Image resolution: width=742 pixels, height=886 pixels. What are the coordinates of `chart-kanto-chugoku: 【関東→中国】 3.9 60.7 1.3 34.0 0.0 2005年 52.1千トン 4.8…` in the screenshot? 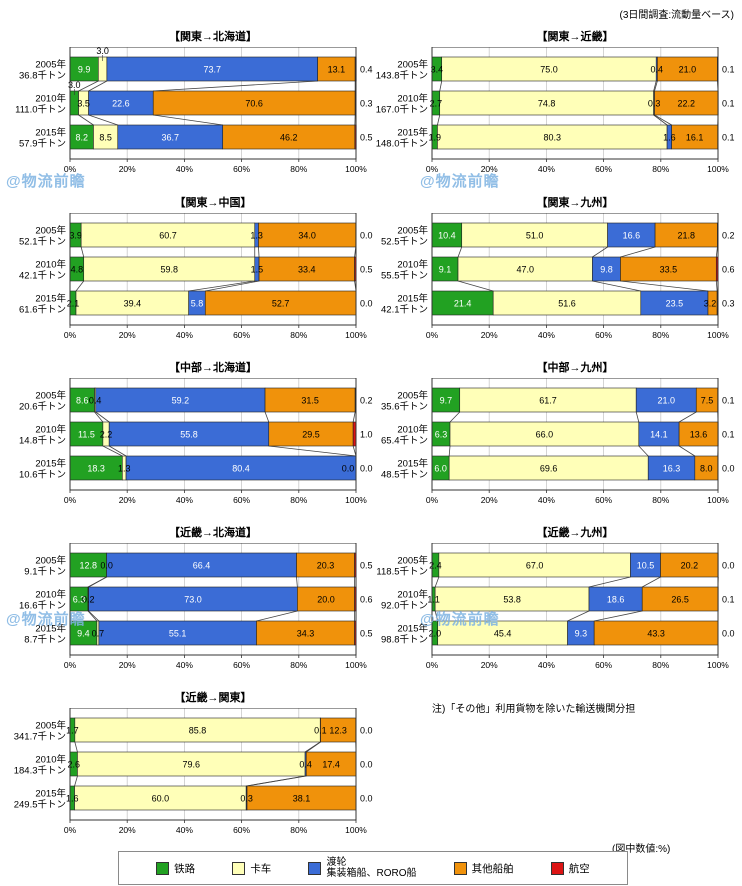 It's located at (192, 269).